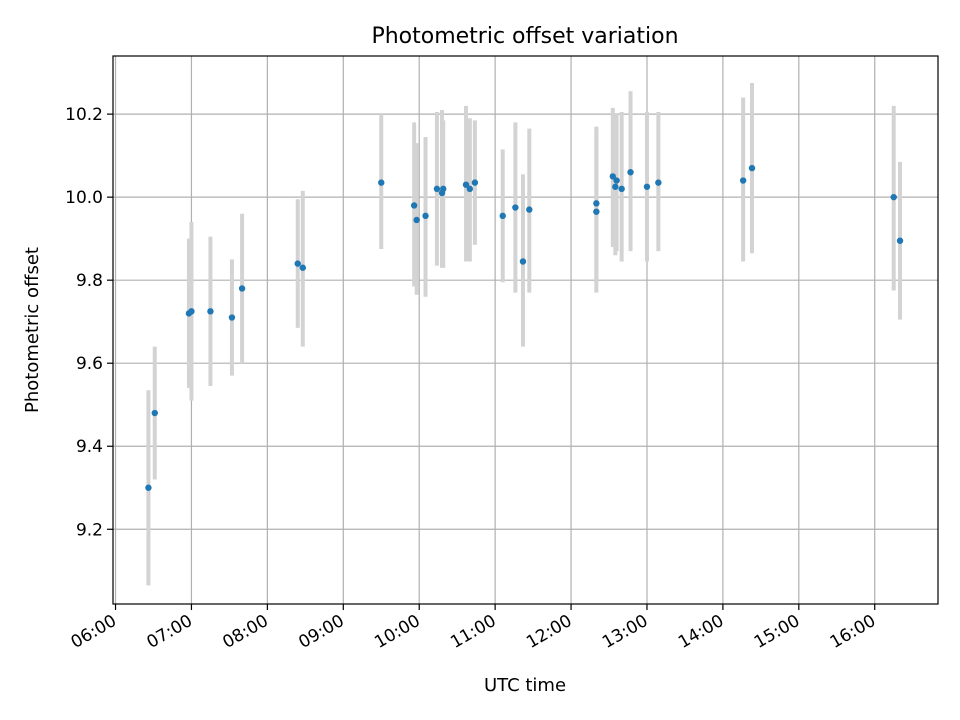  I want to click on x-tick-label: 15:00, so click(777, 632).